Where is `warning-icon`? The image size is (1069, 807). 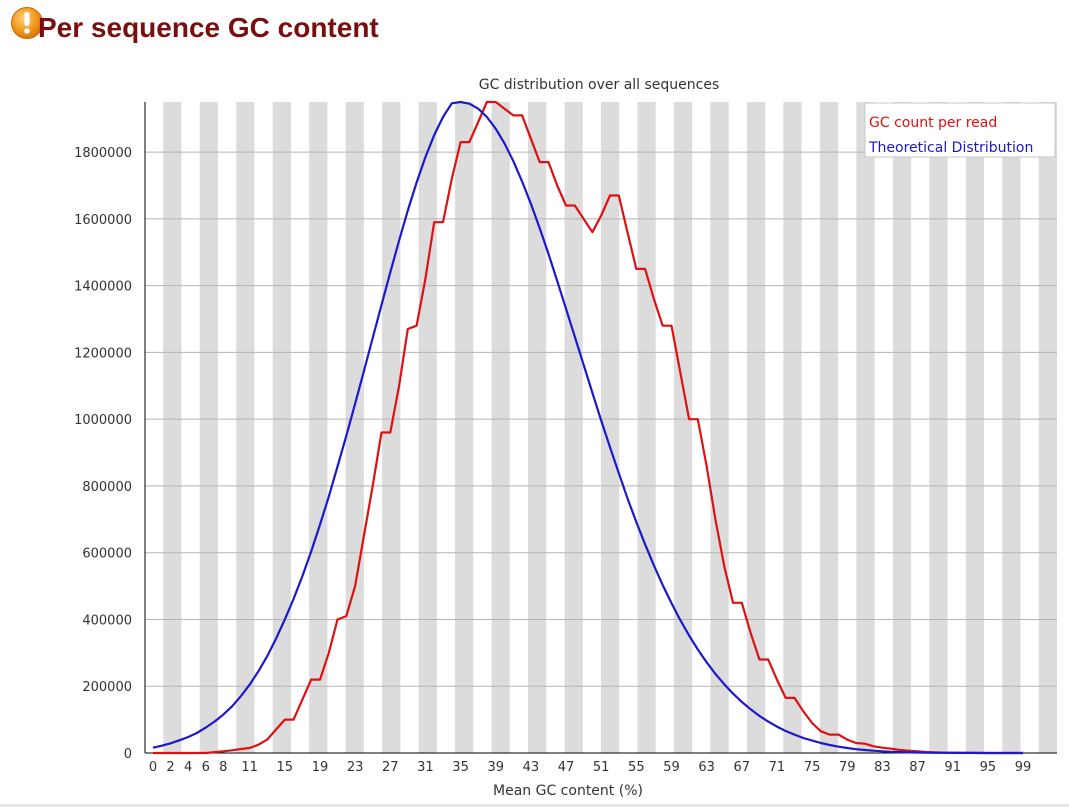
warning-icon is located at coordinates (27, 25).